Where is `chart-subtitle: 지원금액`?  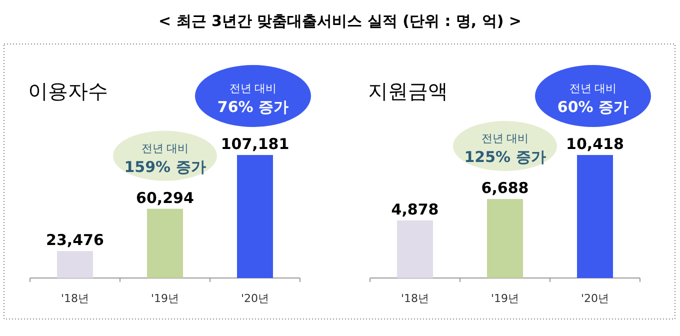
chart-subtitle: 지원금액 is located at coordinates (408, 91).